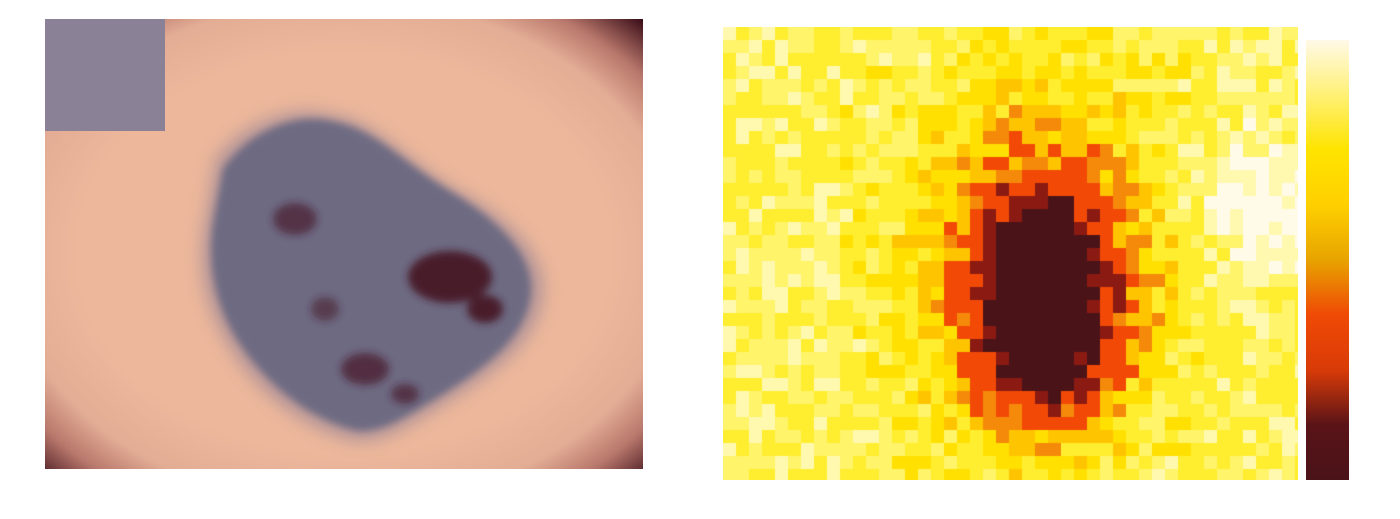  I want to click on occlusion-patch, so click(105, 75).